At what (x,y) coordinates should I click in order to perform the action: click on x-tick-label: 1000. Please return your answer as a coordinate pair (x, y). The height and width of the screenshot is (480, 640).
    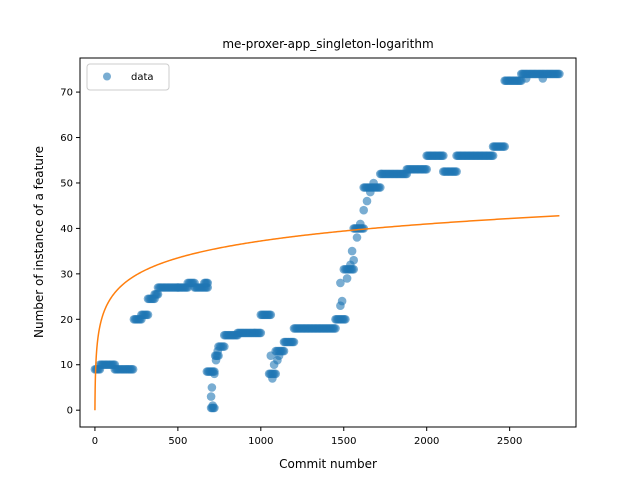
    Looking at the image, I should click on (260, 441).